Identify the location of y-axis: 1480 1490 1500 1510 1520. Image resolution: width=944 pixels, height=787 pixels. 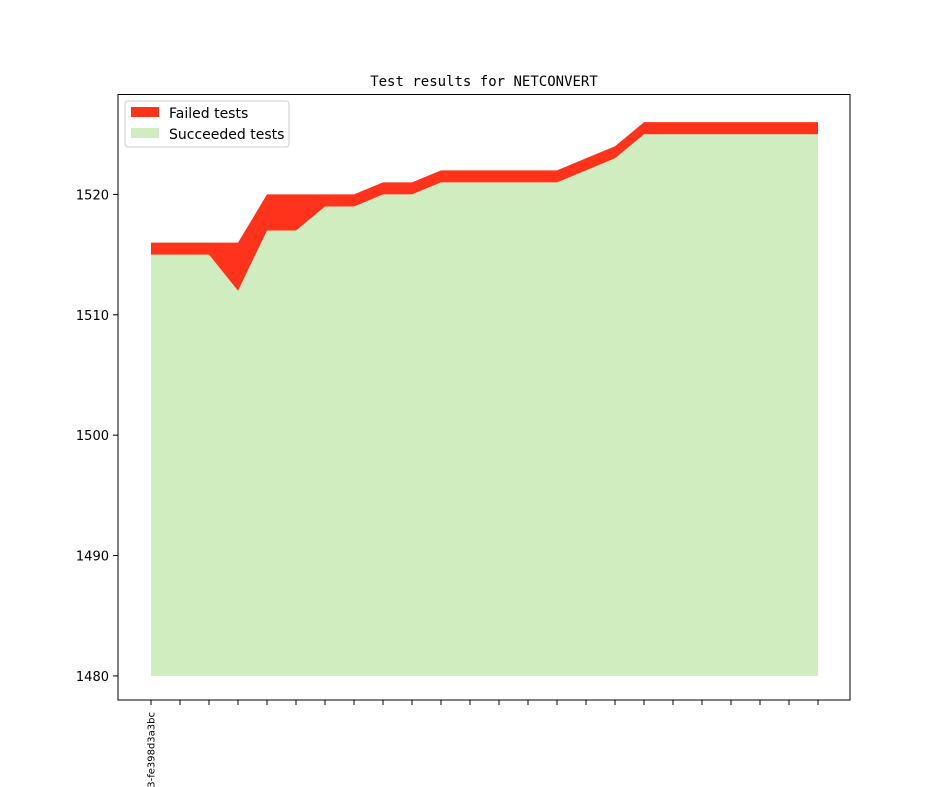
(97, 436).